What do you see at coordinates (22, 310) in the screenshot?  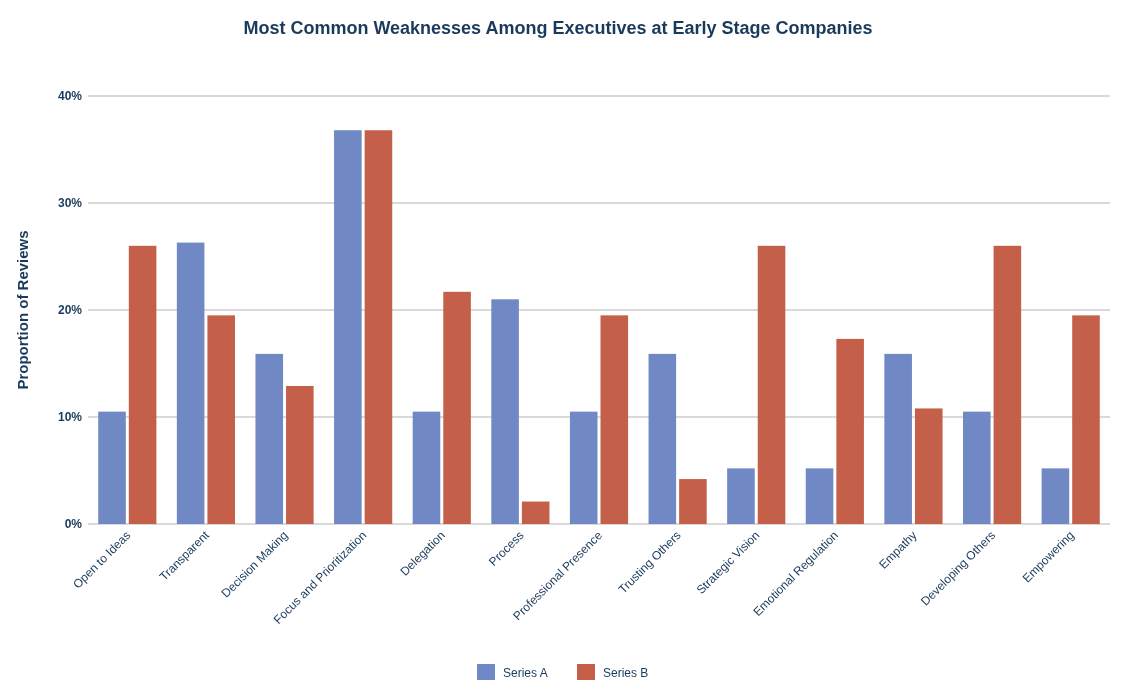 I see `y-axis-title: Proportion of Reviews` at bounding box center [22, 310].